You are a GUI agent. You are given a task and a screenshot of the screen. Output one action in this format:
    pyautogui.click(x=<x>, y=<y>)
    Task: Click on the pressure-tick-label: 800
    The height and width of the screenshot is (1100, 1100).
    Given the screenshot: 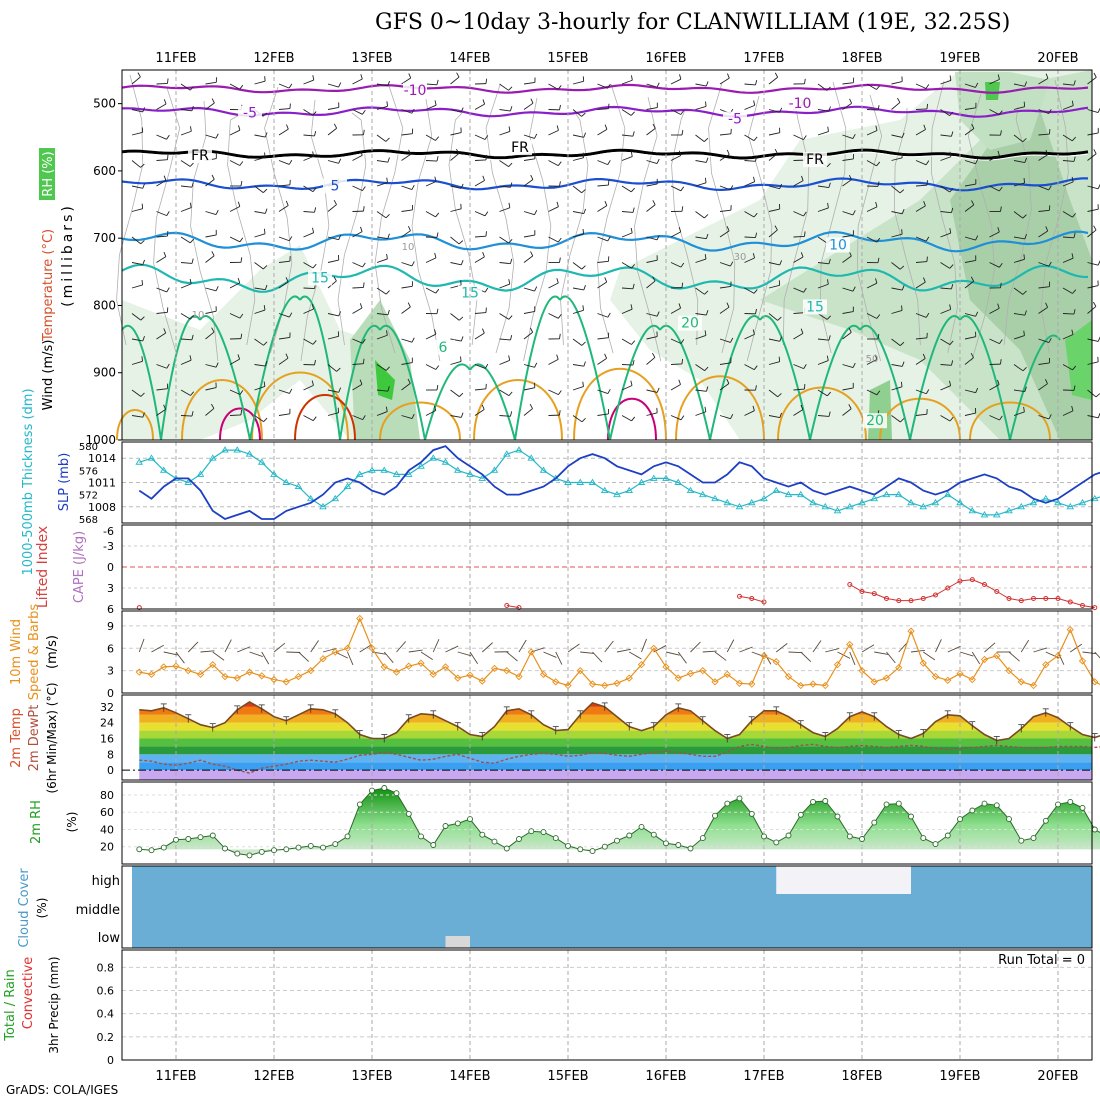 What is the action you would take?
    pyautogui.click(x=104, y=305)
    